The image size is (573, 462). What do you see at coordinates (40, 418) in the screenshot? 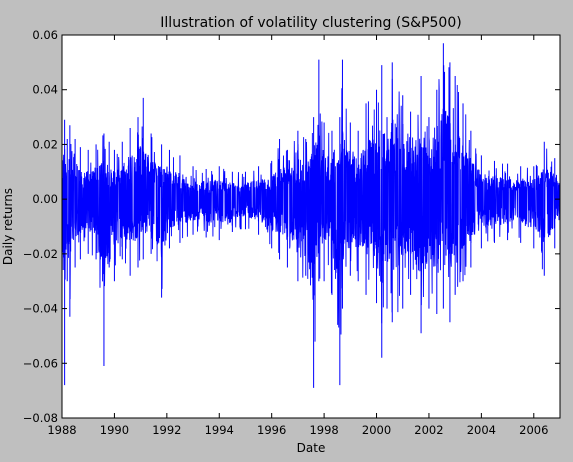
I see `y-tick-label: −0.08` at bounding box center [40, 418].